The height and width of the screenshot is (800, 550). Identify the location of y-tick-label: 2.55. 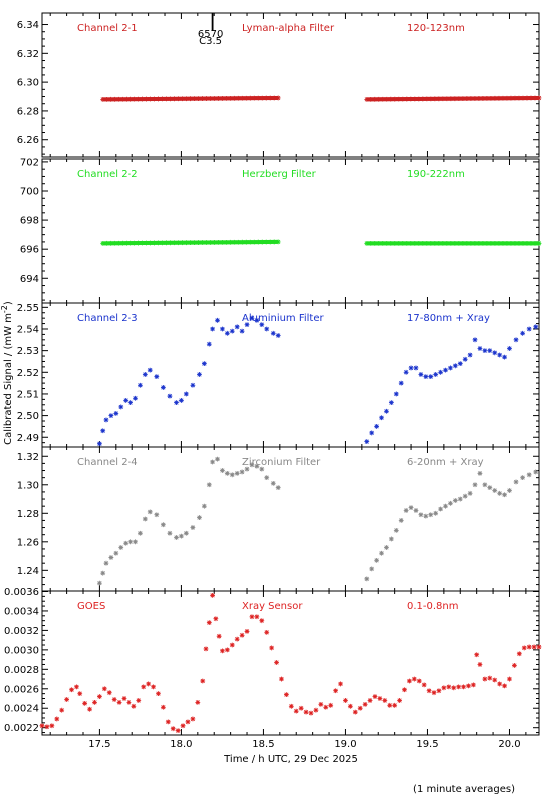
(28, 308).